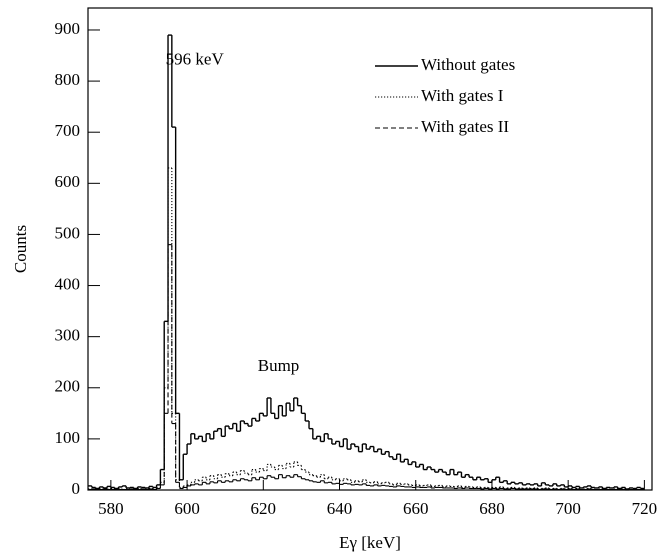 Image resolution: width=668 pixels, height=558 pixels. What do you see at coordinates (492, 508) in the screenshot?
I see `x-tick-label: 680` at bounding box center [492, 508].